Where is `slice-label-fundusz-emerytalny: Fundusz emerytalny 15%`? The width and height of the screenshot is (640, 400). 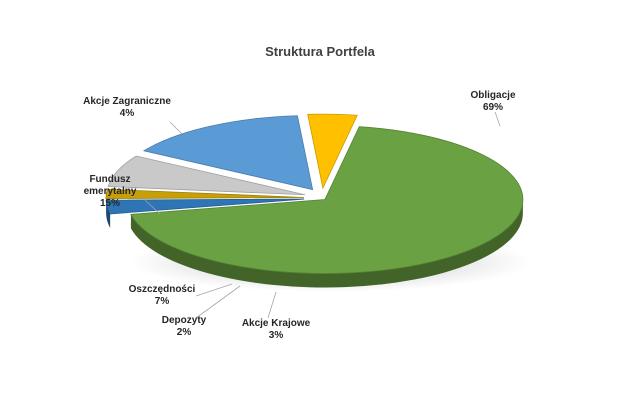
slice-label-fundusz-emerytalny: Fundusz emerytalny 15% is located at coordinates (110, 192).